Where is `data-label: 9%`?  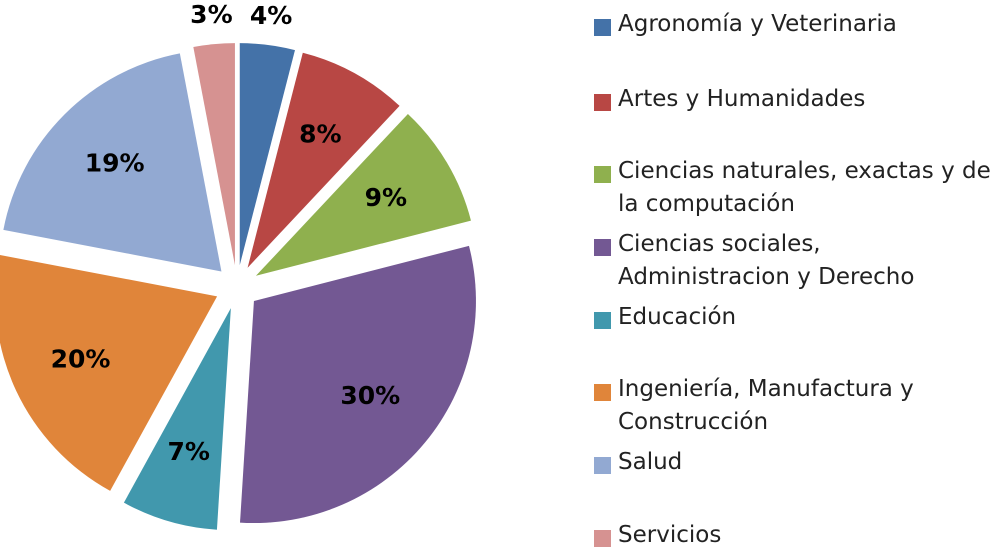 data-label: 9% is located at coordinates (386, 197).